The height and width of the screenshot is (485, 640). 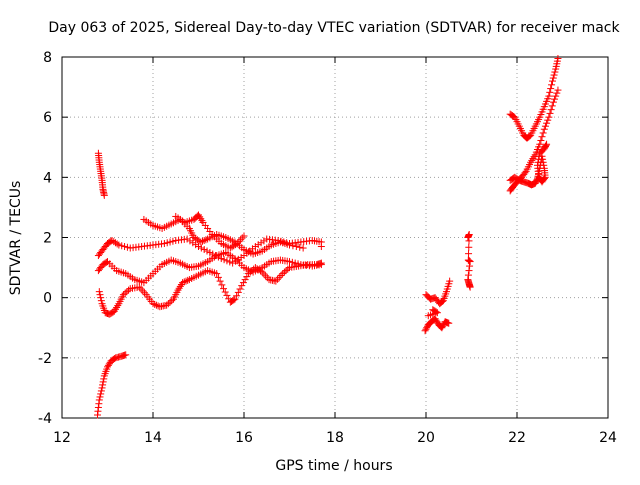 I want to click on x-tick-label: 20, so click(x=426, y=438).